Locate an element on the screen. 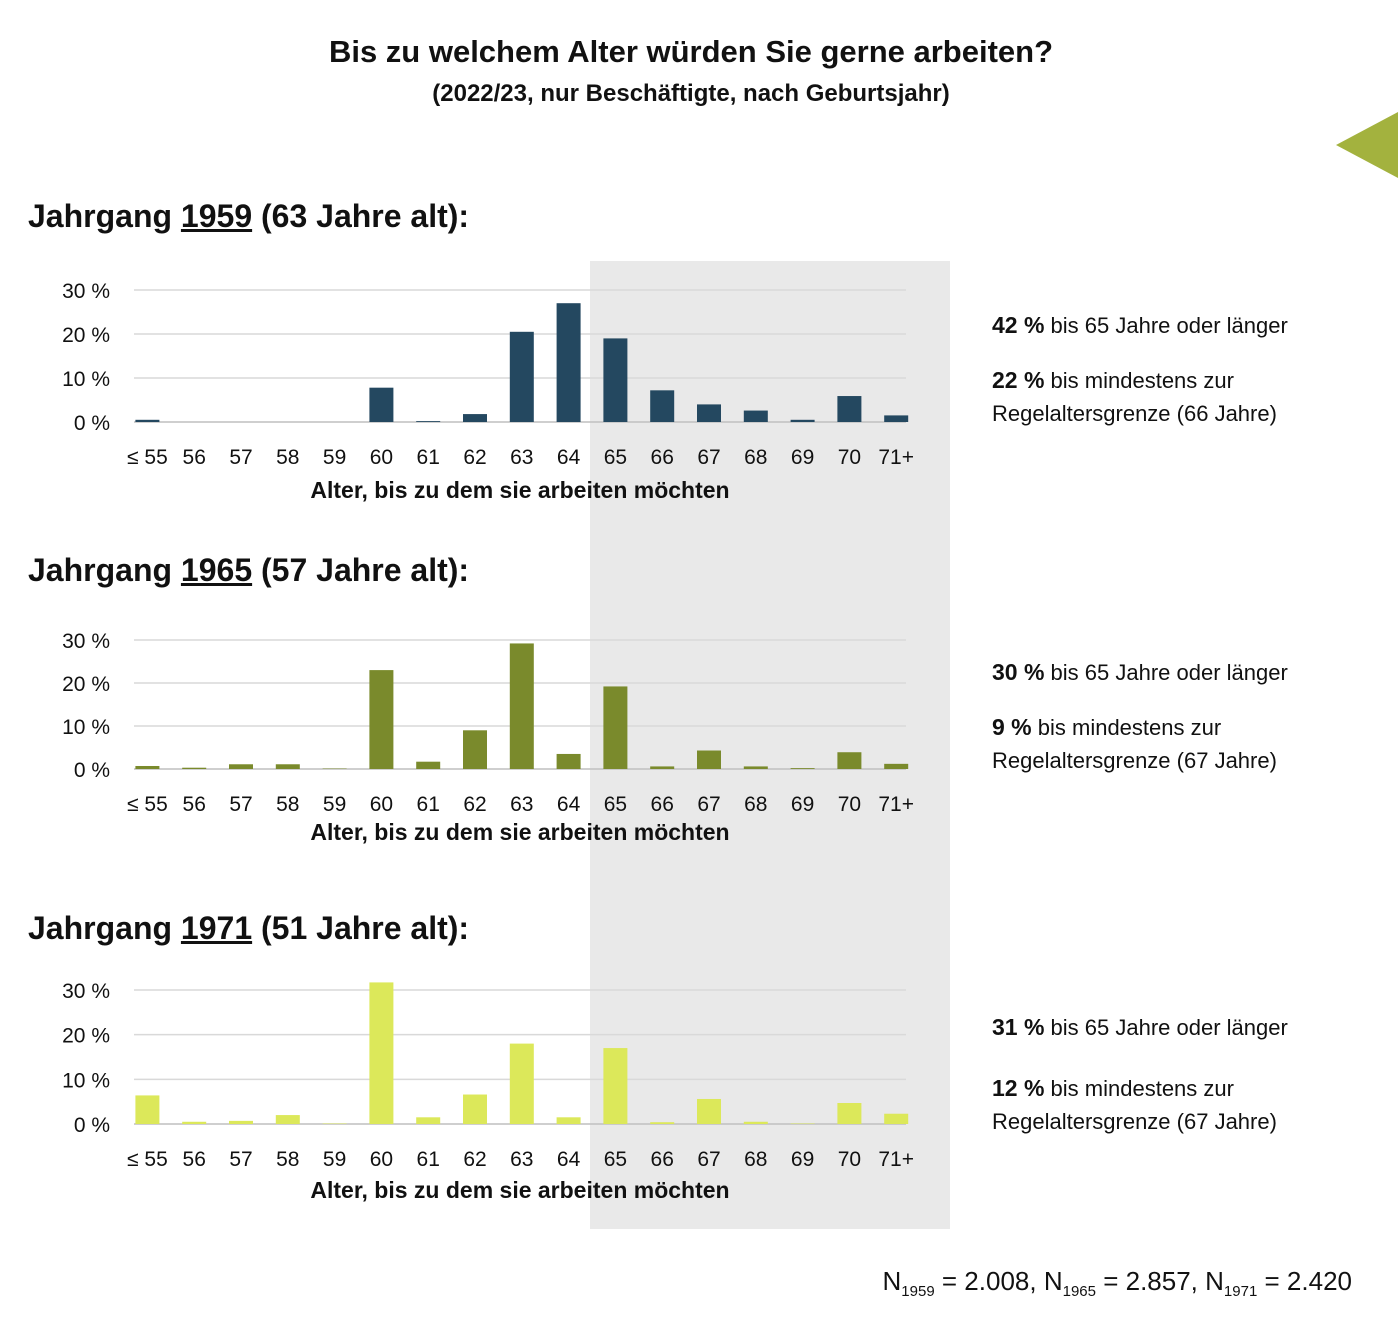 This screenshot has width=1398, height=1322. triangle-arrow-shape is located at coordinates (1367, 145).